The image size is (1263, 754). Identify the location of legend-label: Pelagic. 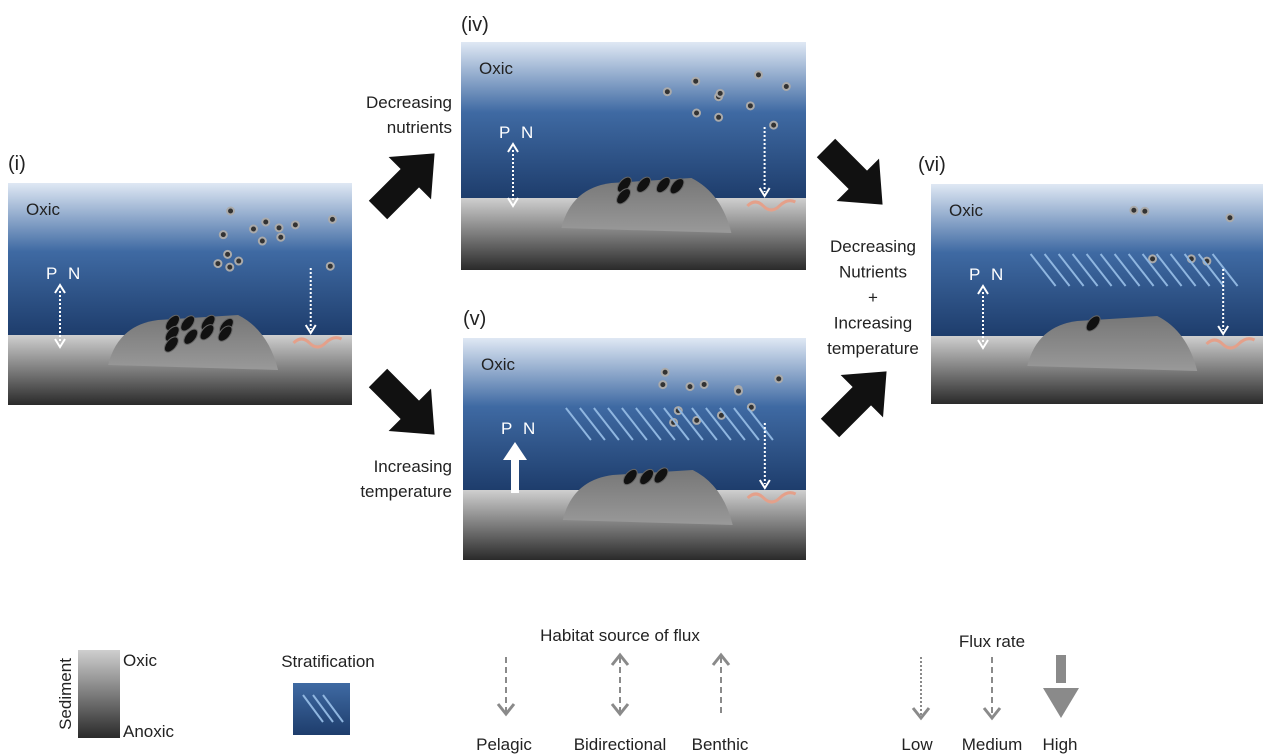
(504, 744).